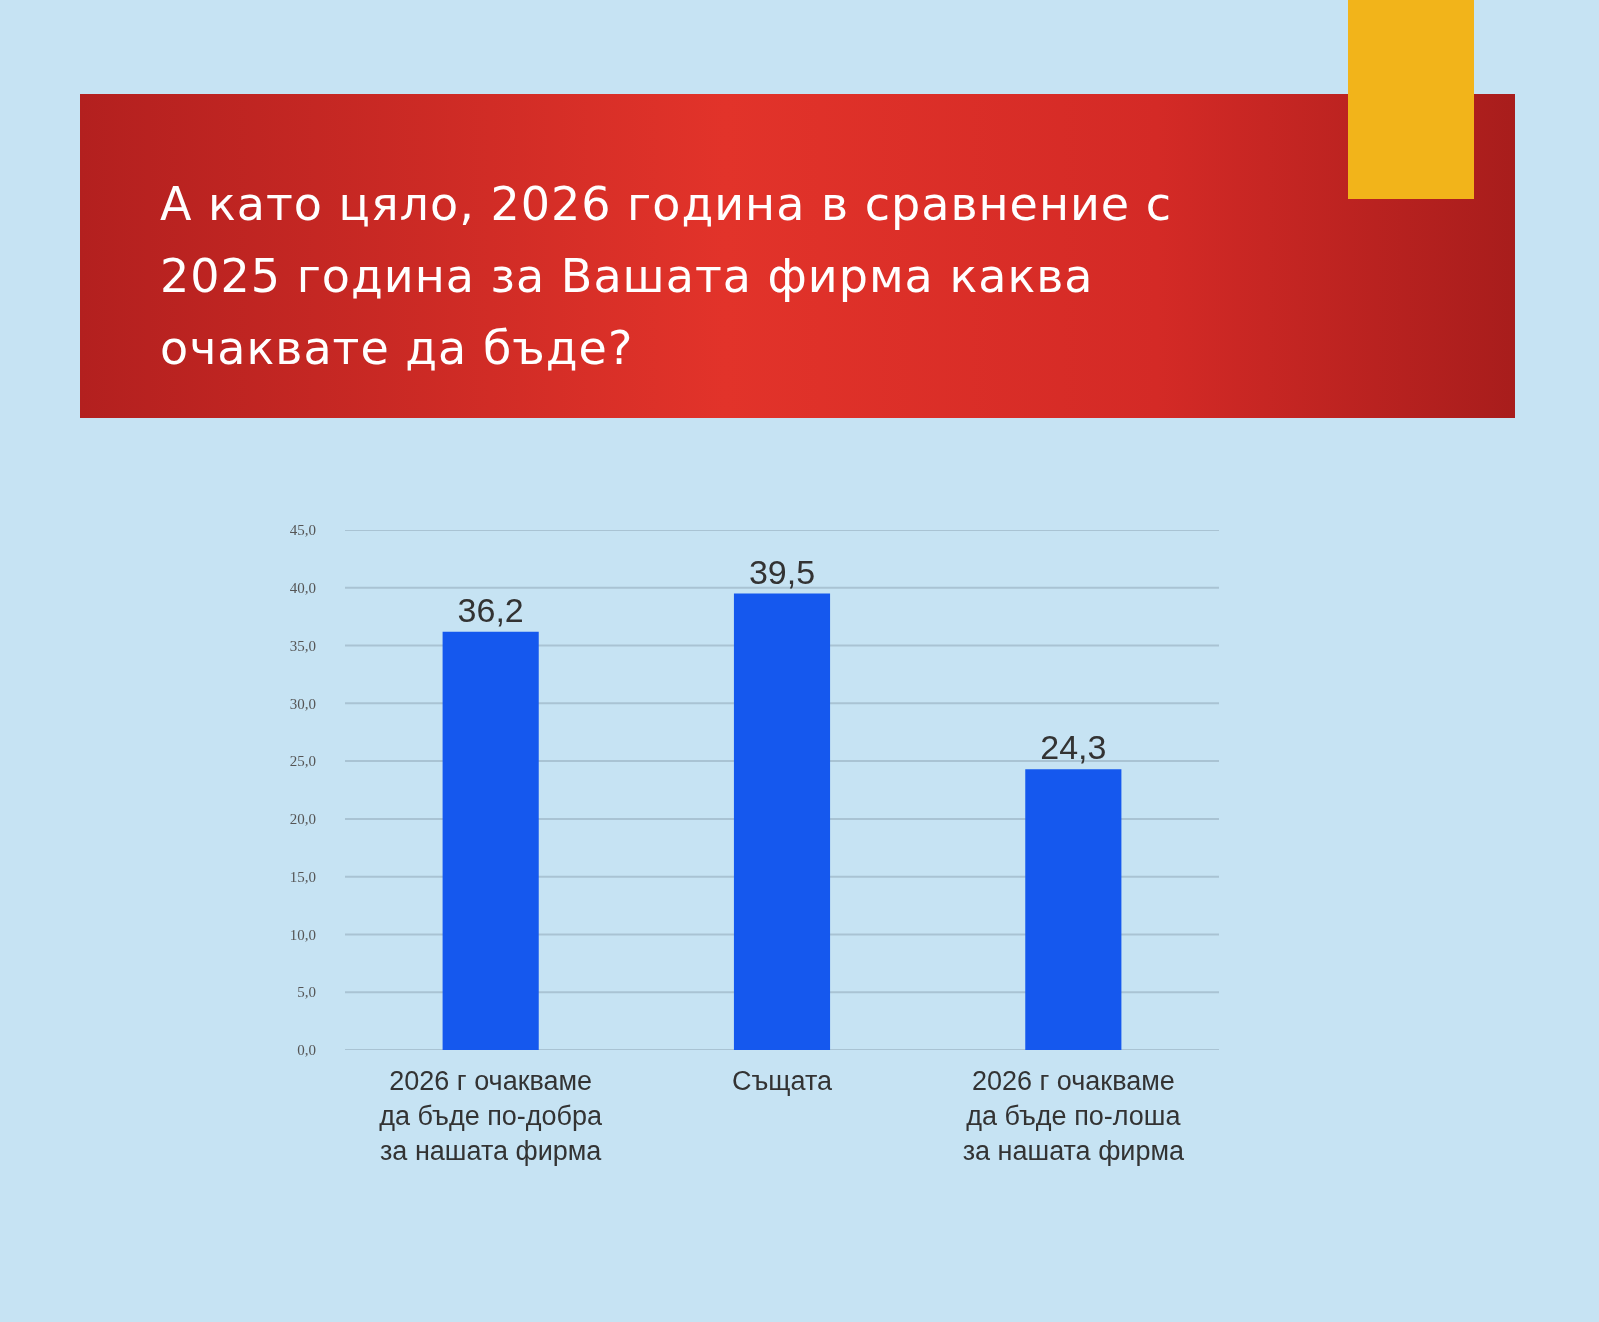 This screenshot has height=1322, width=1599. What do you see at coordinates (302, 934) in the screenshot?
I see `y-tick-label: 10,0` at bounding box center [302, 934].